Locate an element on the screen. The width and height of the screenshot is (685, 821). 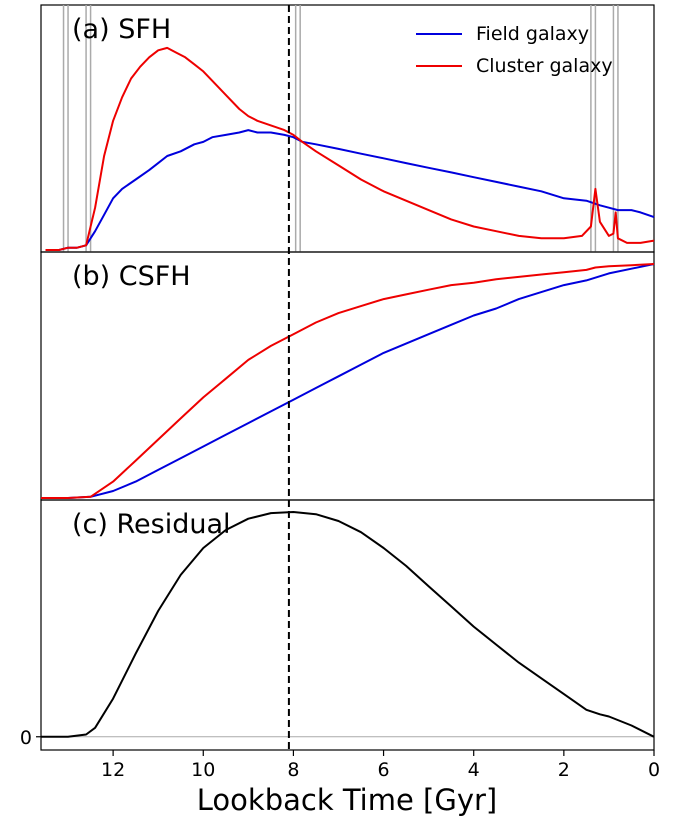
legend: Field galaxy Cluster galaxy is located at coordinates (514, 50).